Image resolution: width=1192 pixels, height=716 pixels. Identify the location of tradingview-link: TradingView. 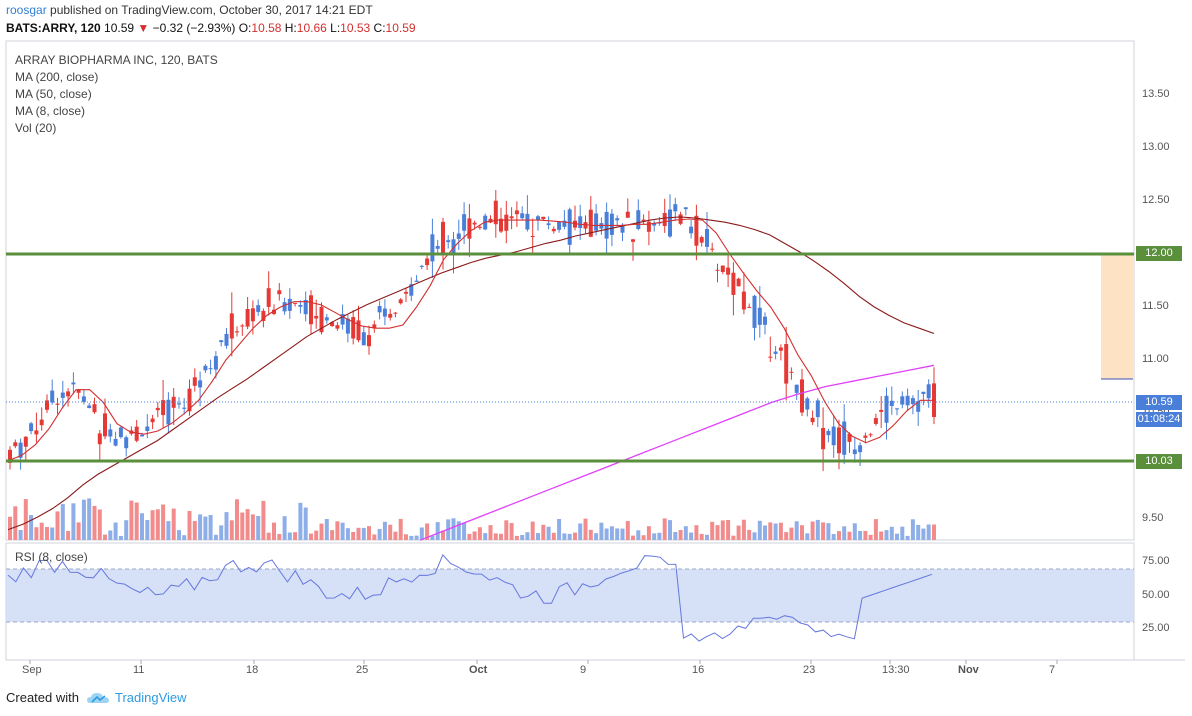
(150, 697).